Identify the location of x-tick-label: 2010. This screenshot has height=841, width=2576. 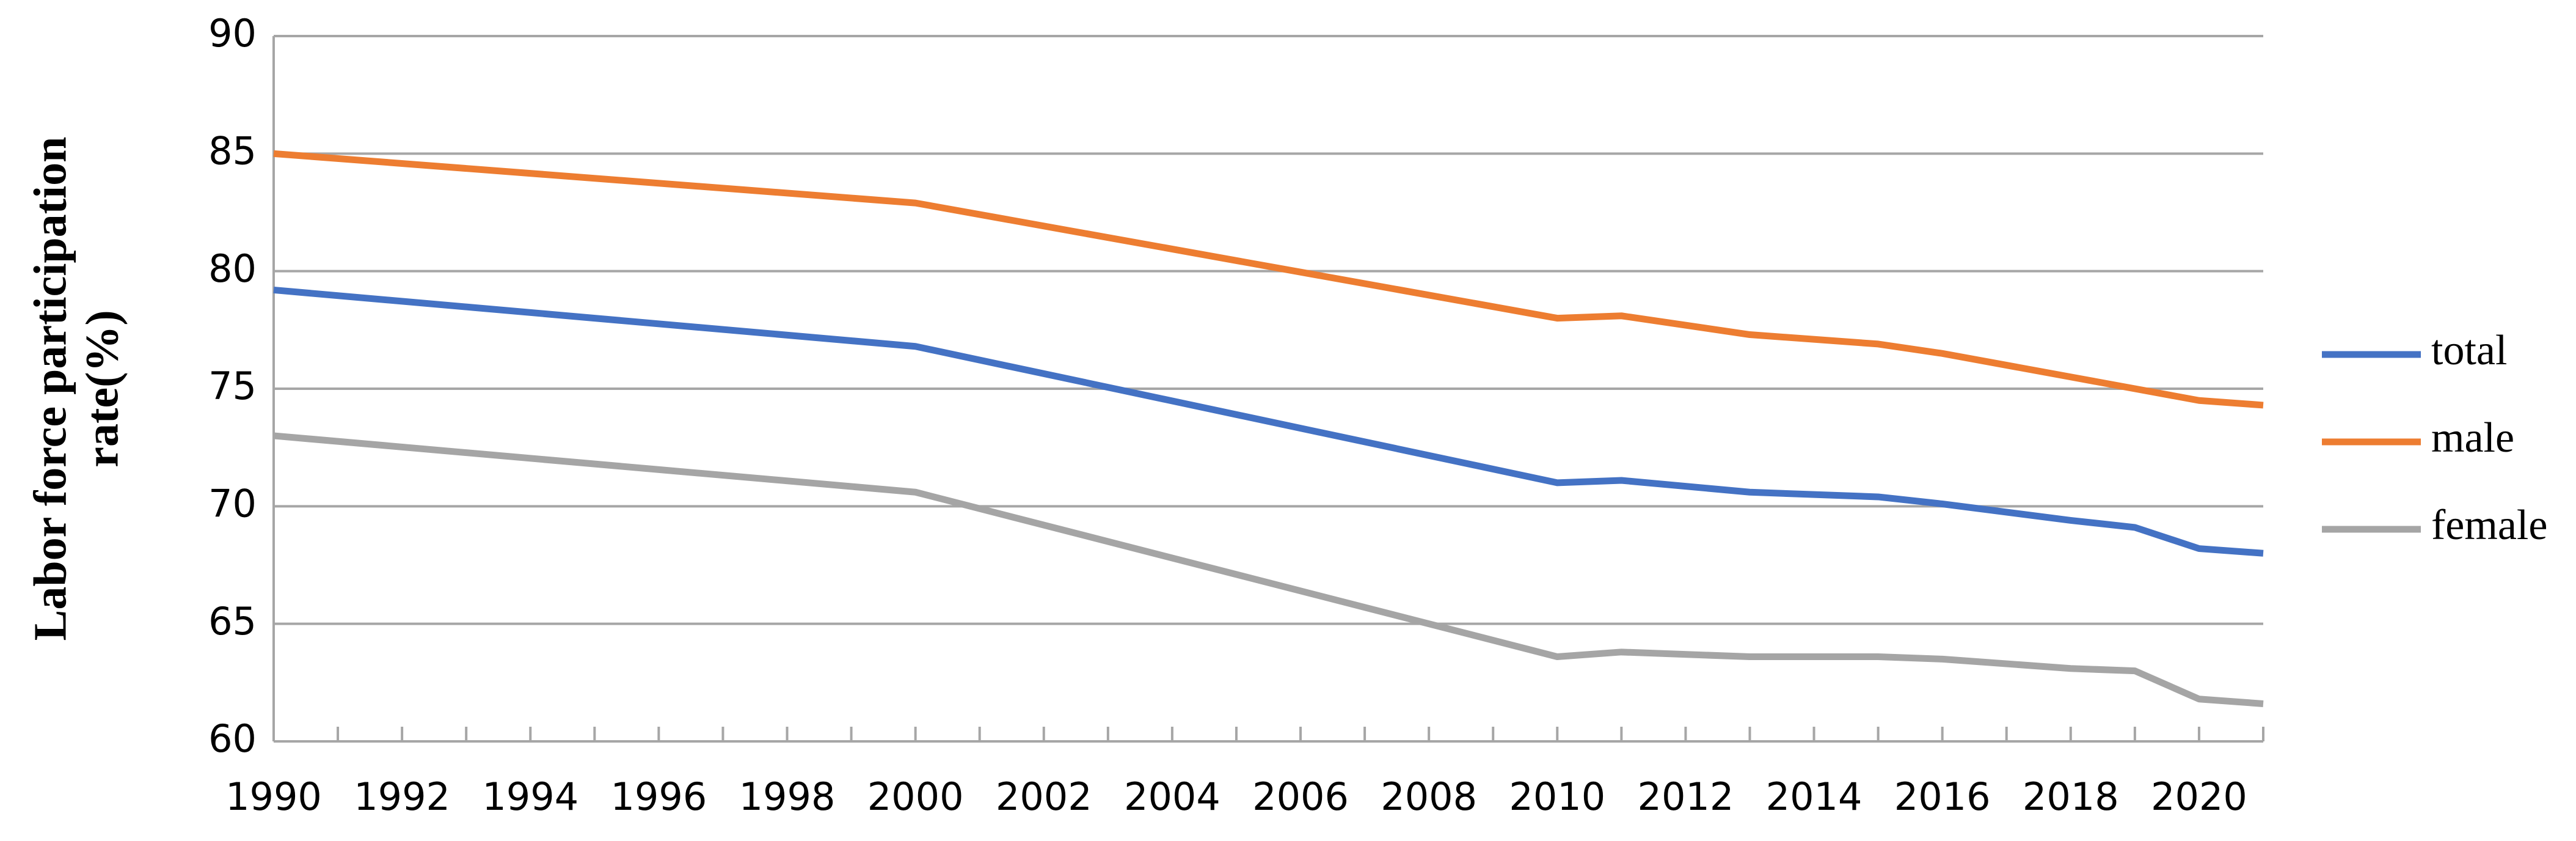
(1557, 796).